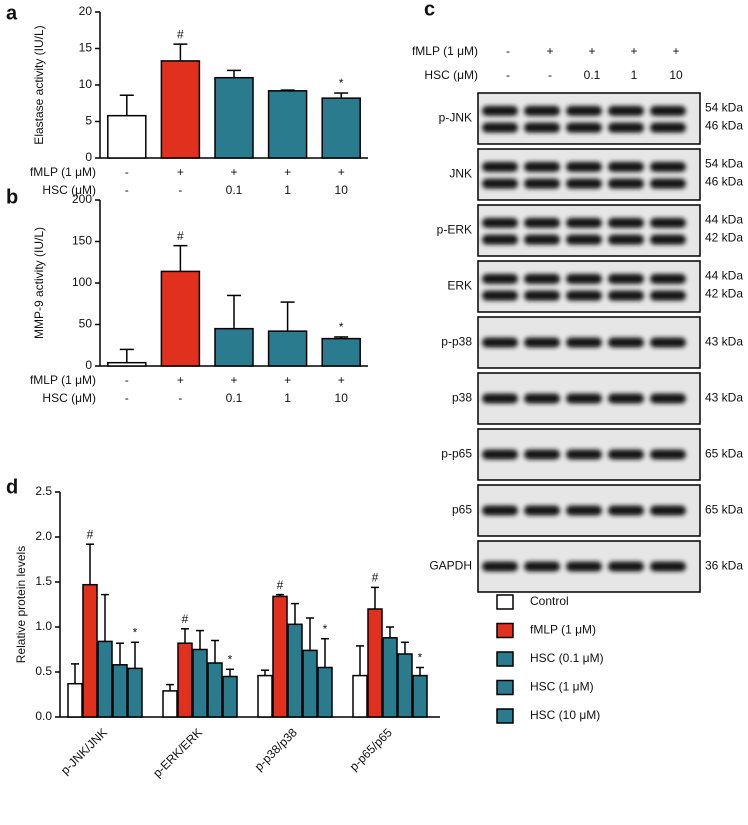 The image size is (748, 825). Describe the element at coordinates (562, 687) in the screenshot. I see `legend-label: HSC (1 μM)` at that location.